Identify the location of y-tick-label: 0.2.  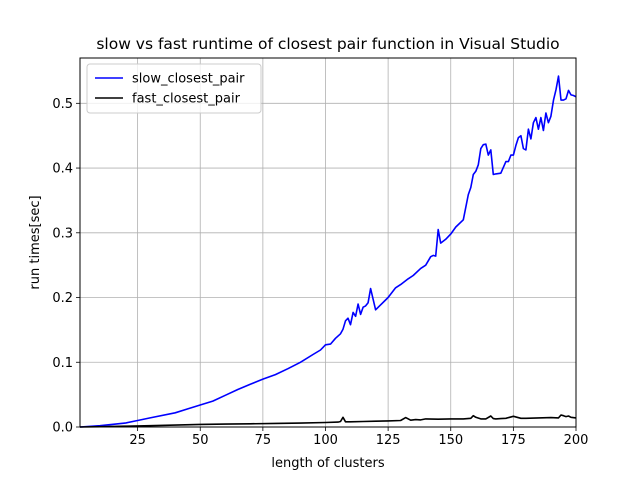
(62, 298).